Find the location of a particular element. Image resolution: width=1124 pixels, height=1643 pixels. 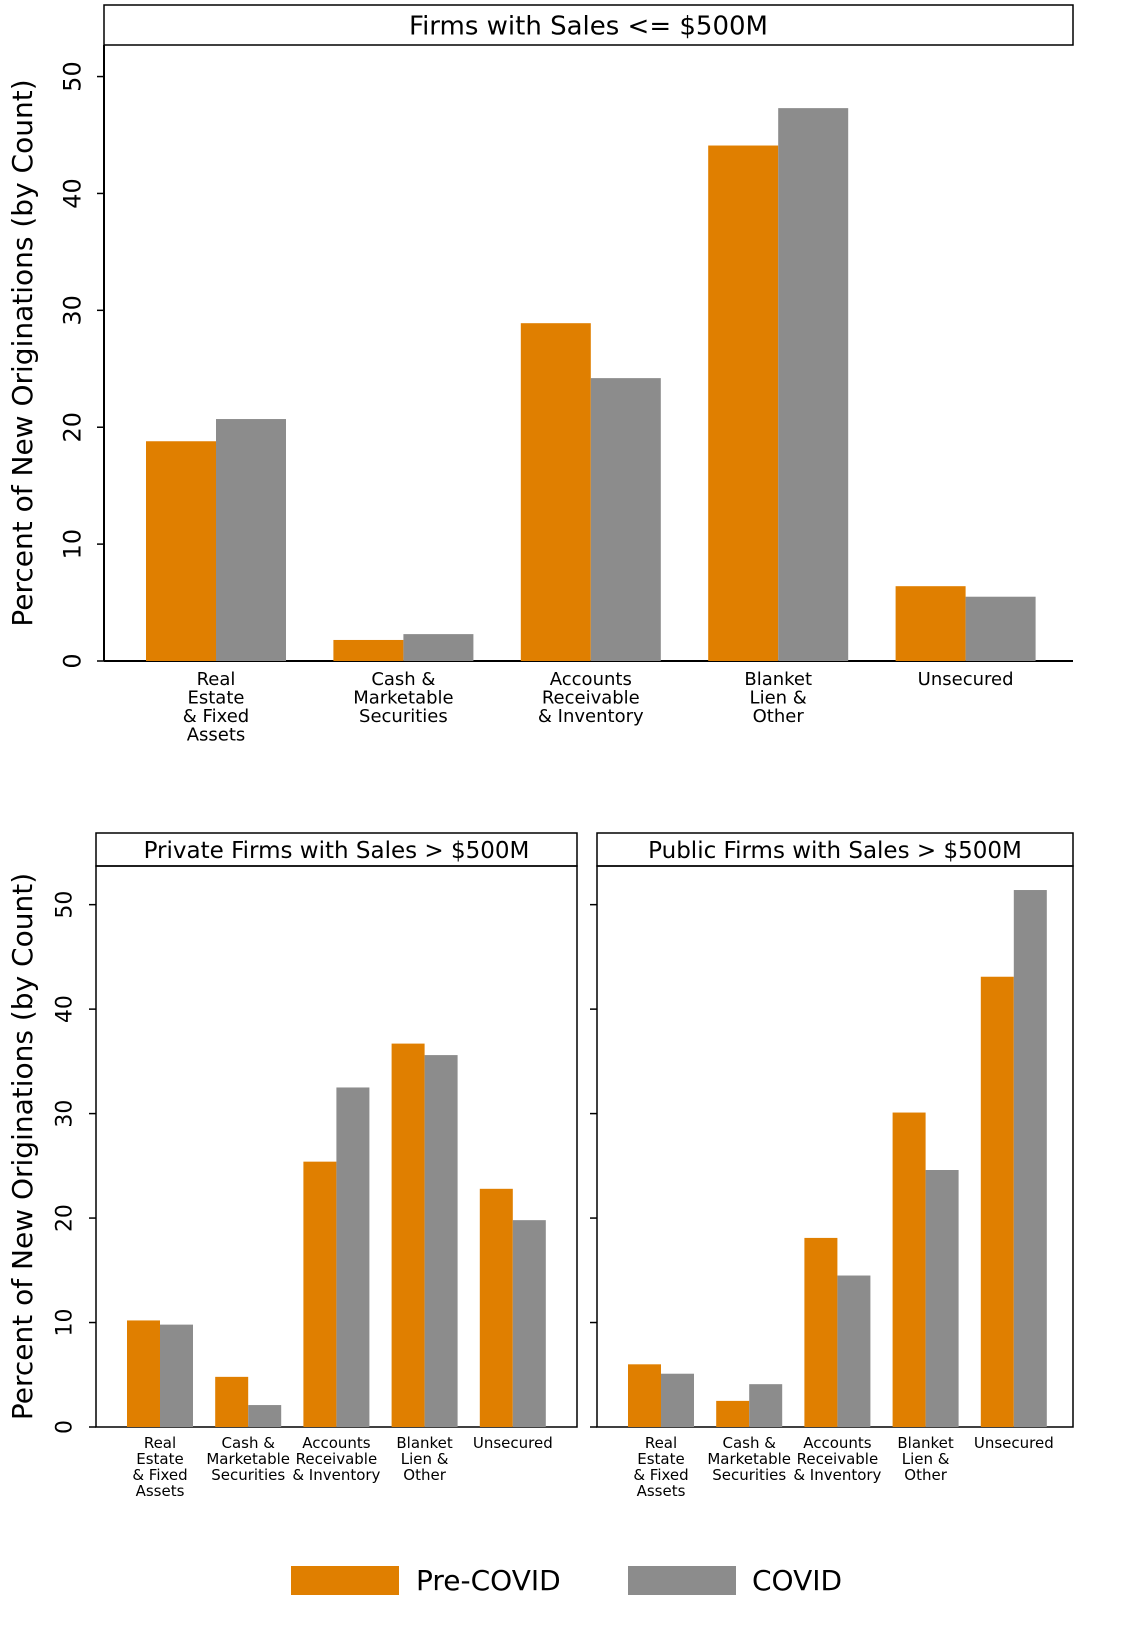

panel-title: Public Firms with Sales > $500M is located at coordinates (835, 851).